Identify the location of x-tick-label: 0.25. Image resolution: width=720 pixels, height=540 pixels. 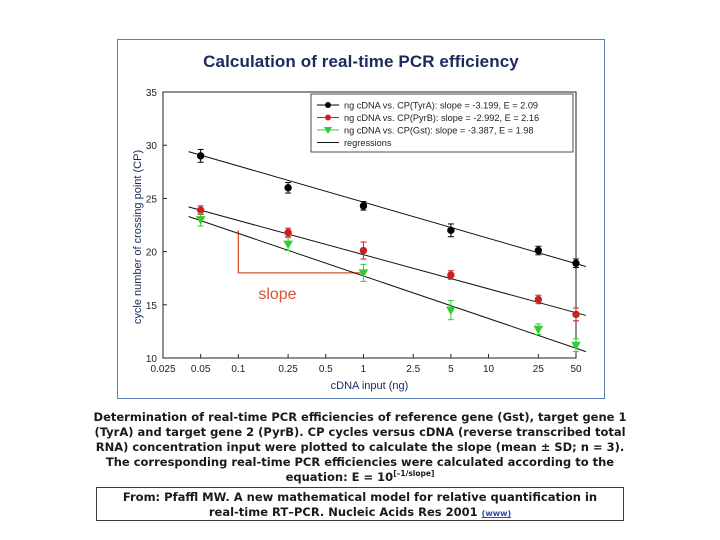
(288, 369).